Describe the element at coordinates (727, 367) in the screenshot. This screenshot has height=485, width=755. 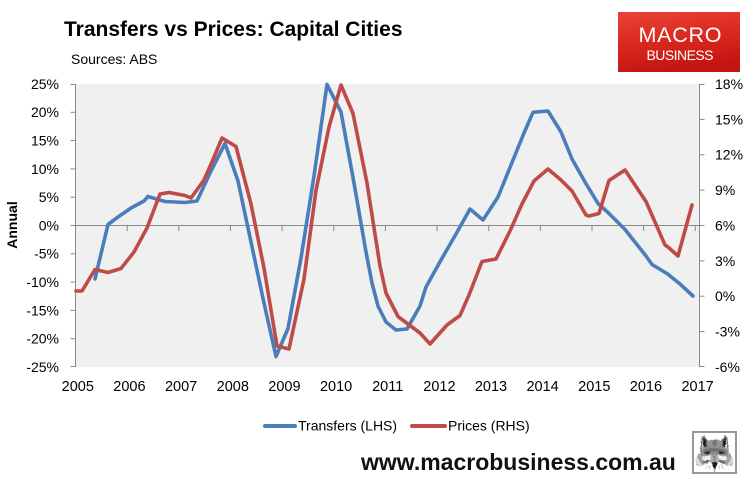
I see `svg-text: -6%` at that location.